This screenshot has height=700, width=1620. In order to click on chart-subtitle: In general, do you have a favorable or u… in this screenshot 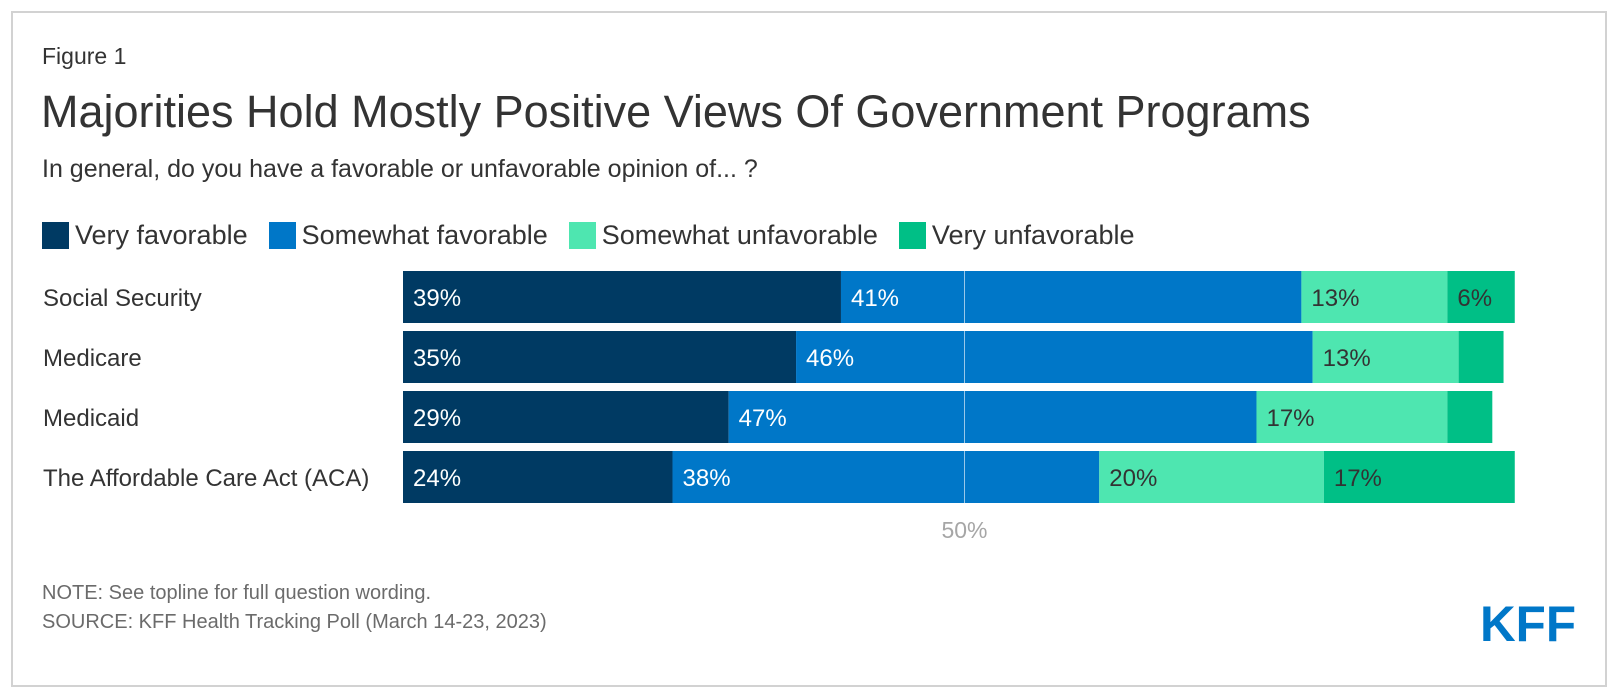, I will do `click(400, 169)`.